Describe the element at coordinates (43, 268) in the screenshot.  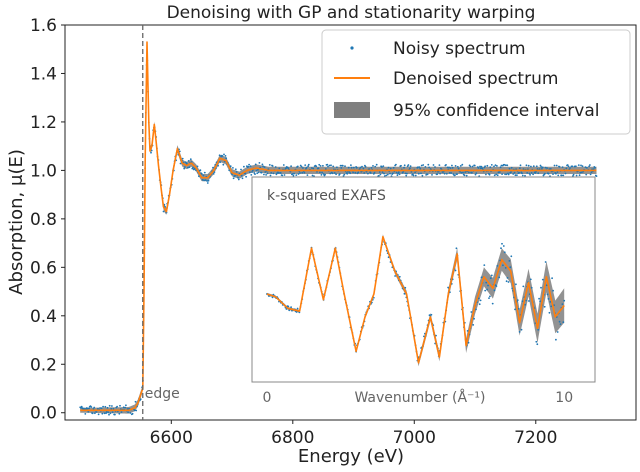
I see `y-tick-label: 0.6` at that location.